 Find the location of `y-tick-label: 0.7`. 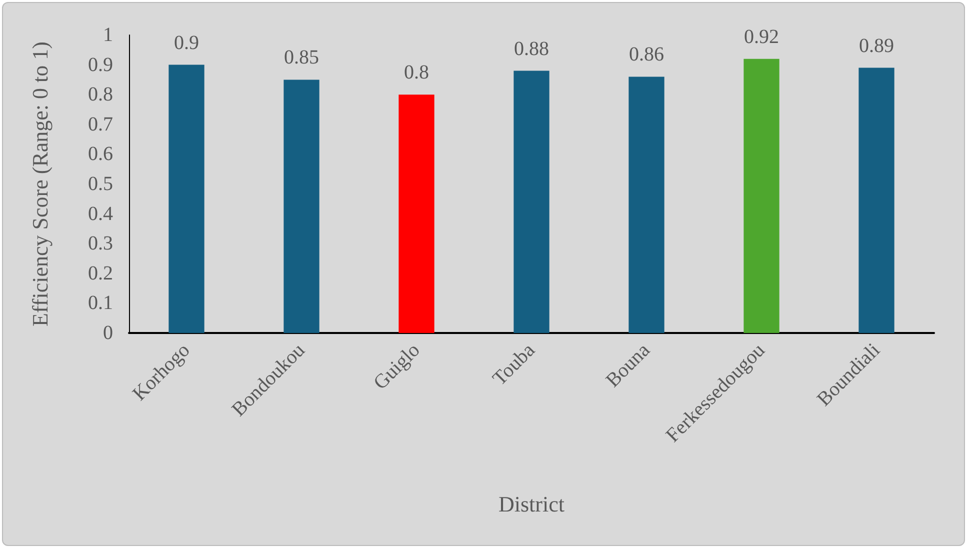

y-tick-label: 0.7 is located at coordinates (100, 124).